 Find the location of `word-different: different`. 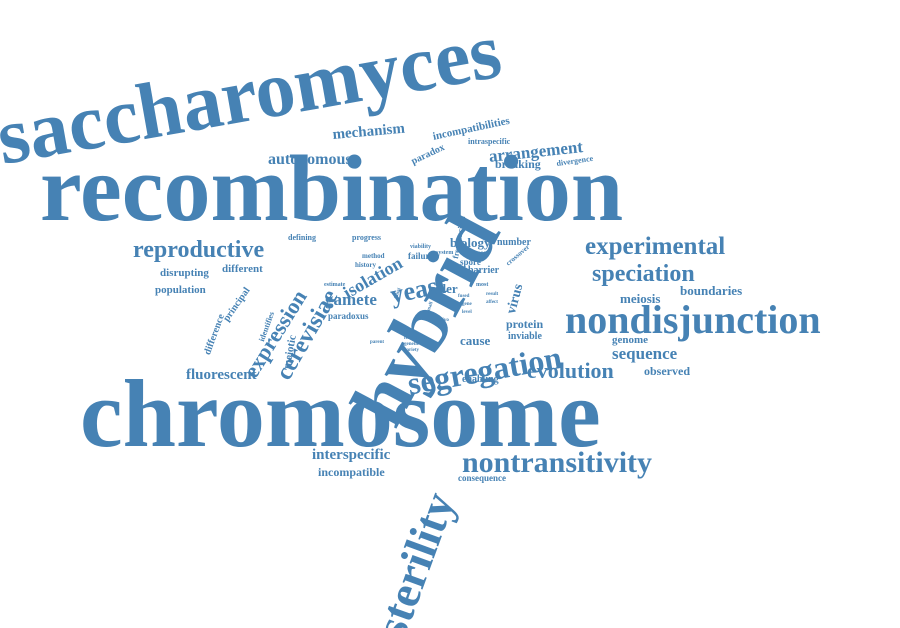

word-different: different is located at coordinates (242, 269).